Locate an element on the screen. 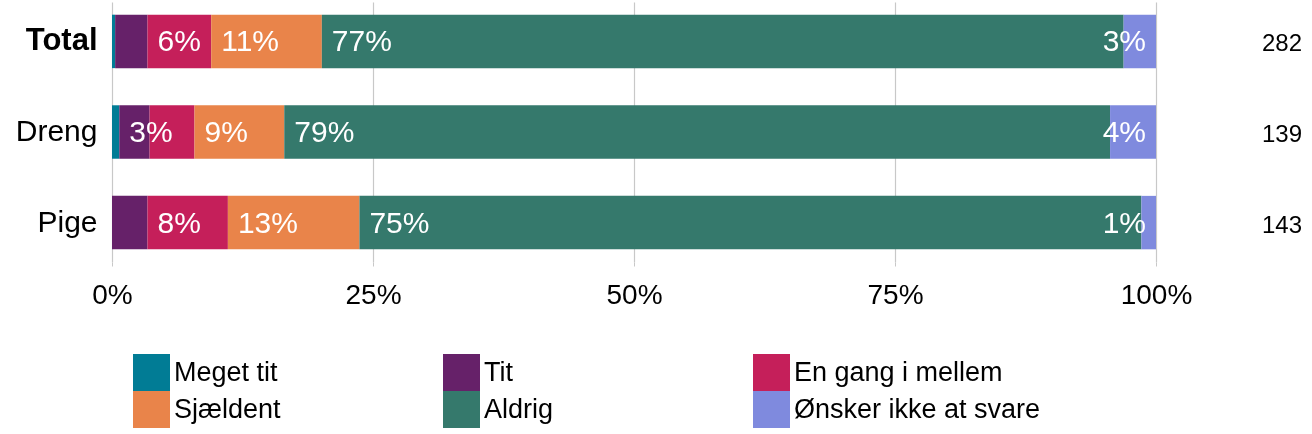  data-label: 3% is located at coordinates (151, 131).